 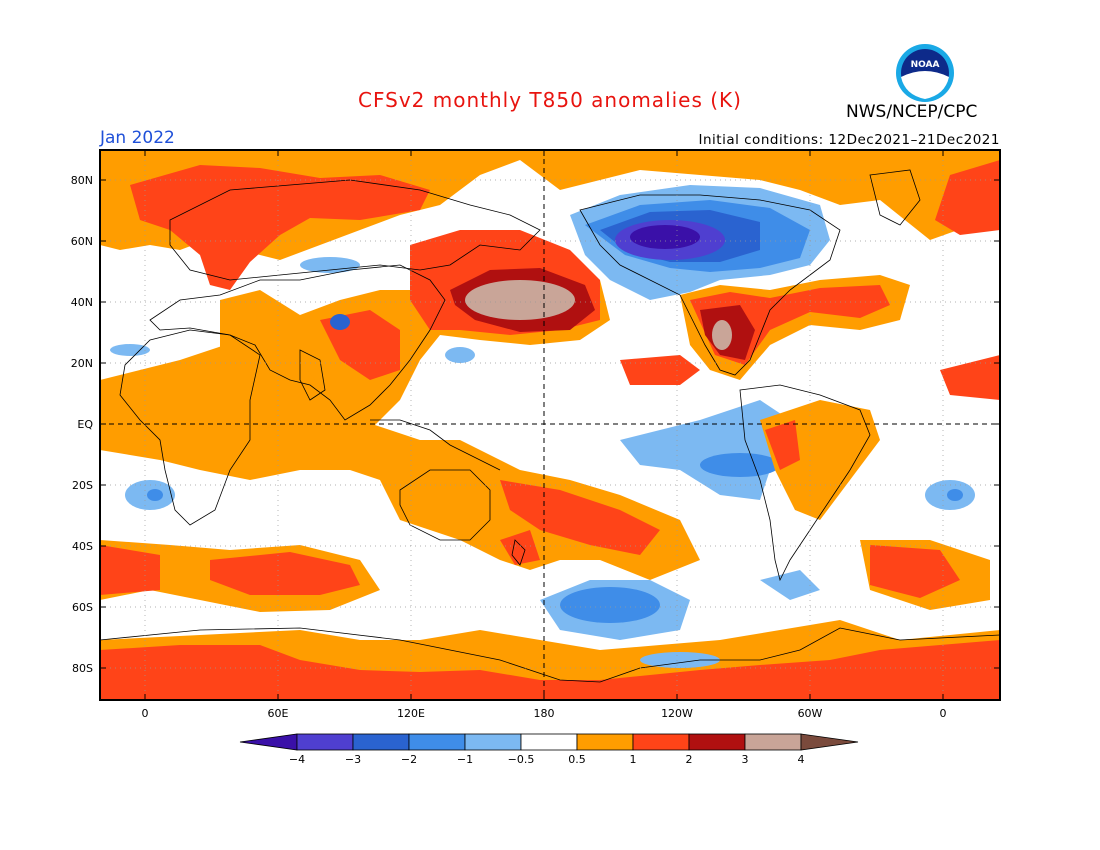 What do you see at coordinates (689, 759) in the screenshot?
I see `colorbar-label: 2` at bounding box center [689, 759].